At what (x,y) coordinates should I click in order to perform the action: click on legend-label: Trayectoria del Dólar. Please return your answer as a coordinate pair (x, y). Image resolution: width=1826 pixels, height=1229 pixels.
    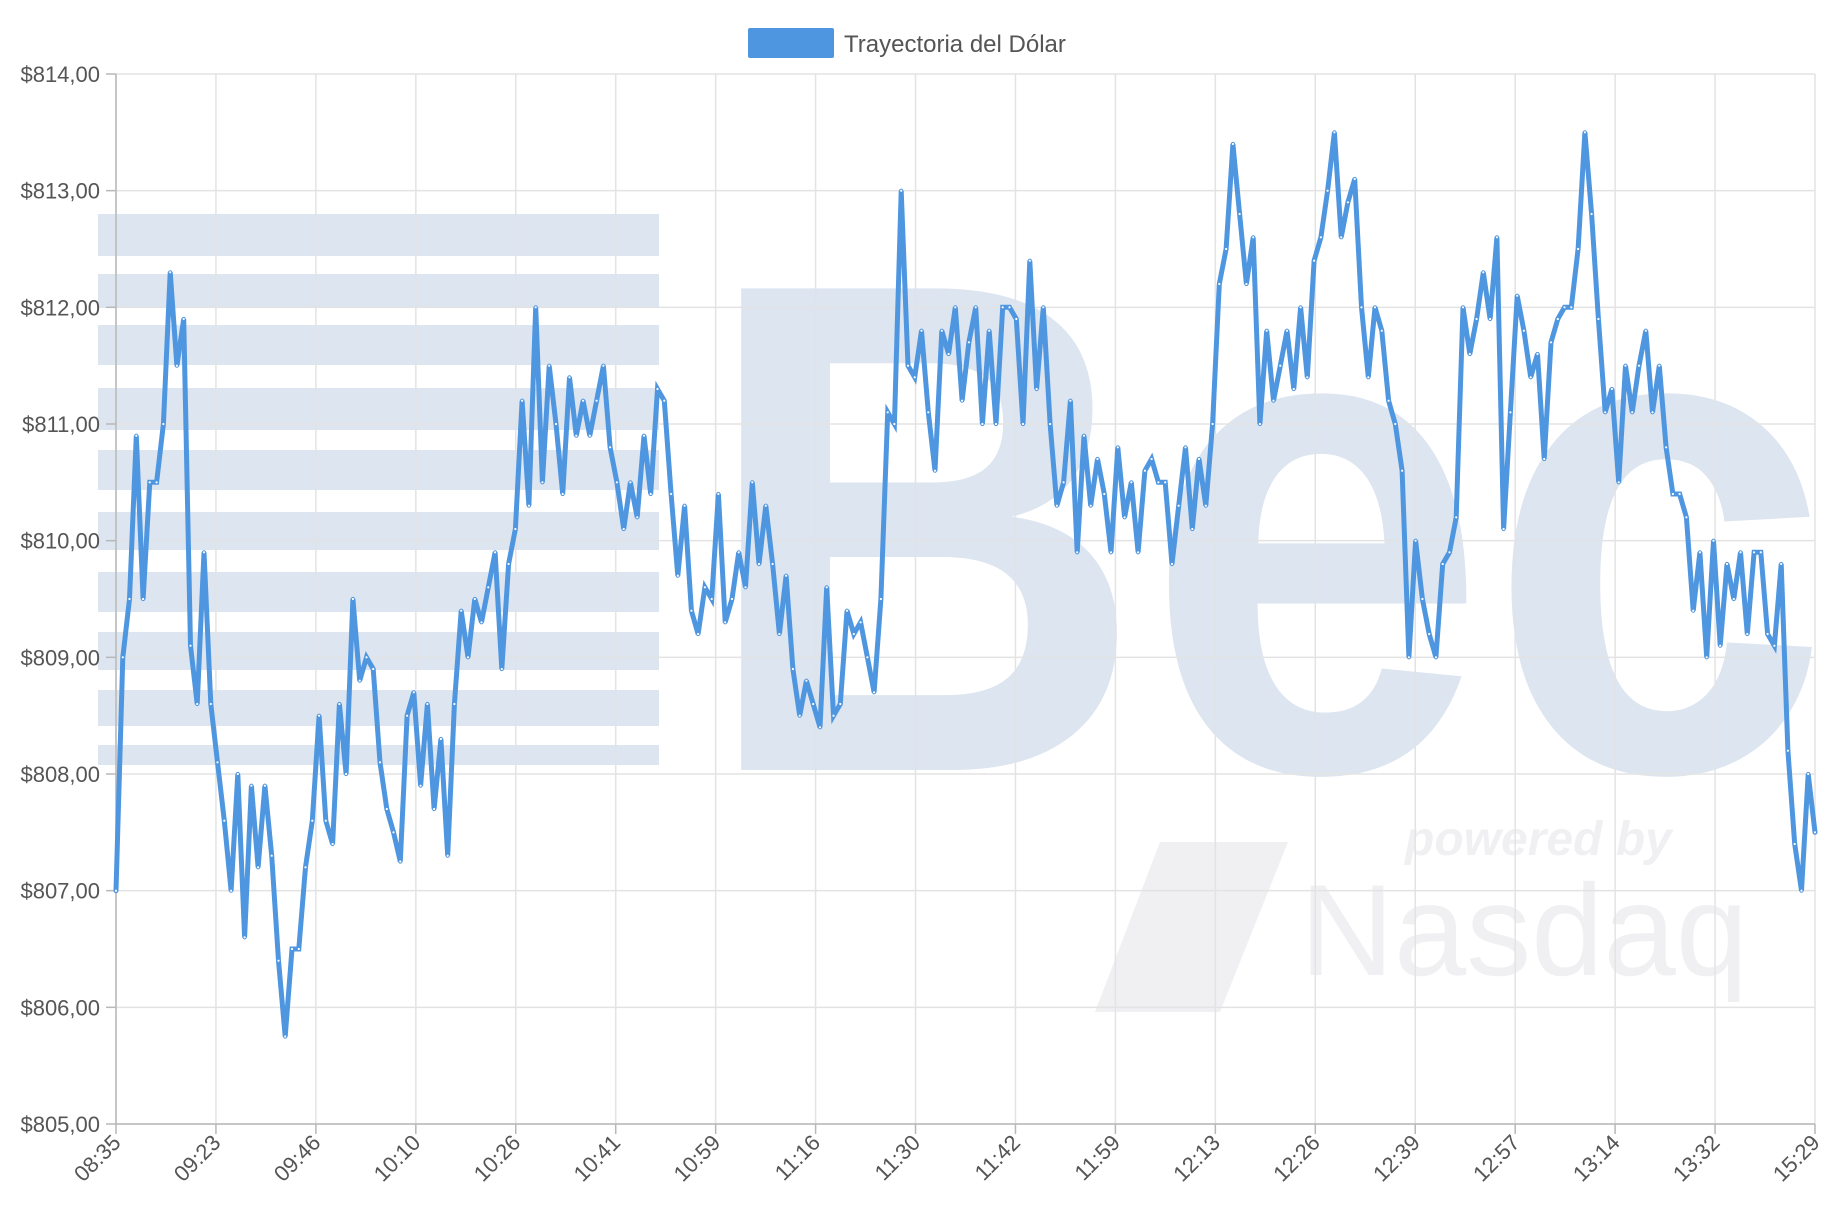
    Looking at the image, I should click on (955, 44).